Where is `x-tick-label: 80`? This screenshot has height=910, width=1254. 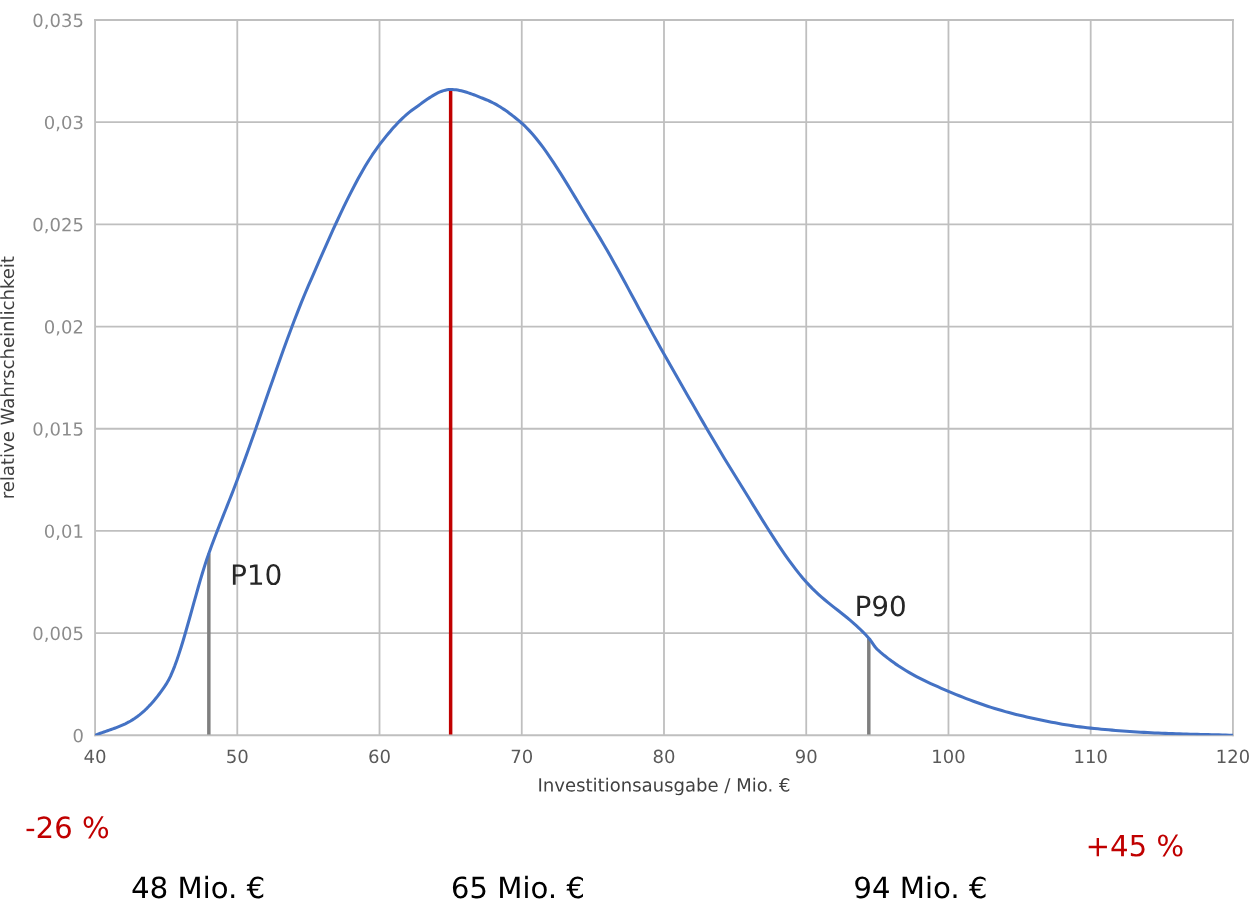
x-tick-label: 80 is located at coordinates (664, 756).